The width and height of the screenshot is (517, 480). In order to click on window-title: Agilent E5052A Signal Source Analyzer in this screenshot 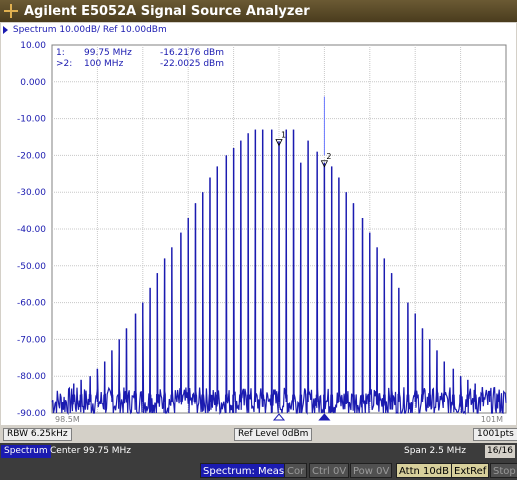, I will do `click(167, 11)`.